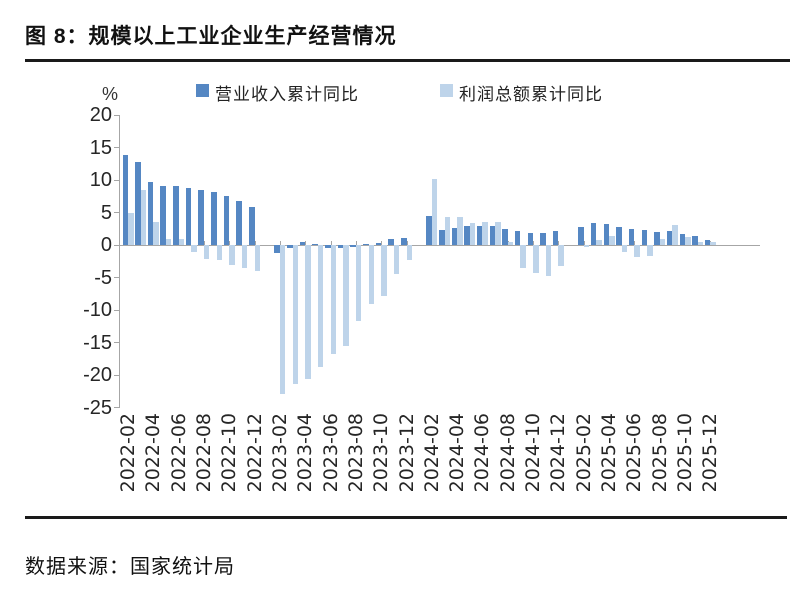 This screenshot has width=800, height=600. Describe the element at coordinates (254, 453) in the screenshot. I see `x-tick-label: 2022-12` at that location.